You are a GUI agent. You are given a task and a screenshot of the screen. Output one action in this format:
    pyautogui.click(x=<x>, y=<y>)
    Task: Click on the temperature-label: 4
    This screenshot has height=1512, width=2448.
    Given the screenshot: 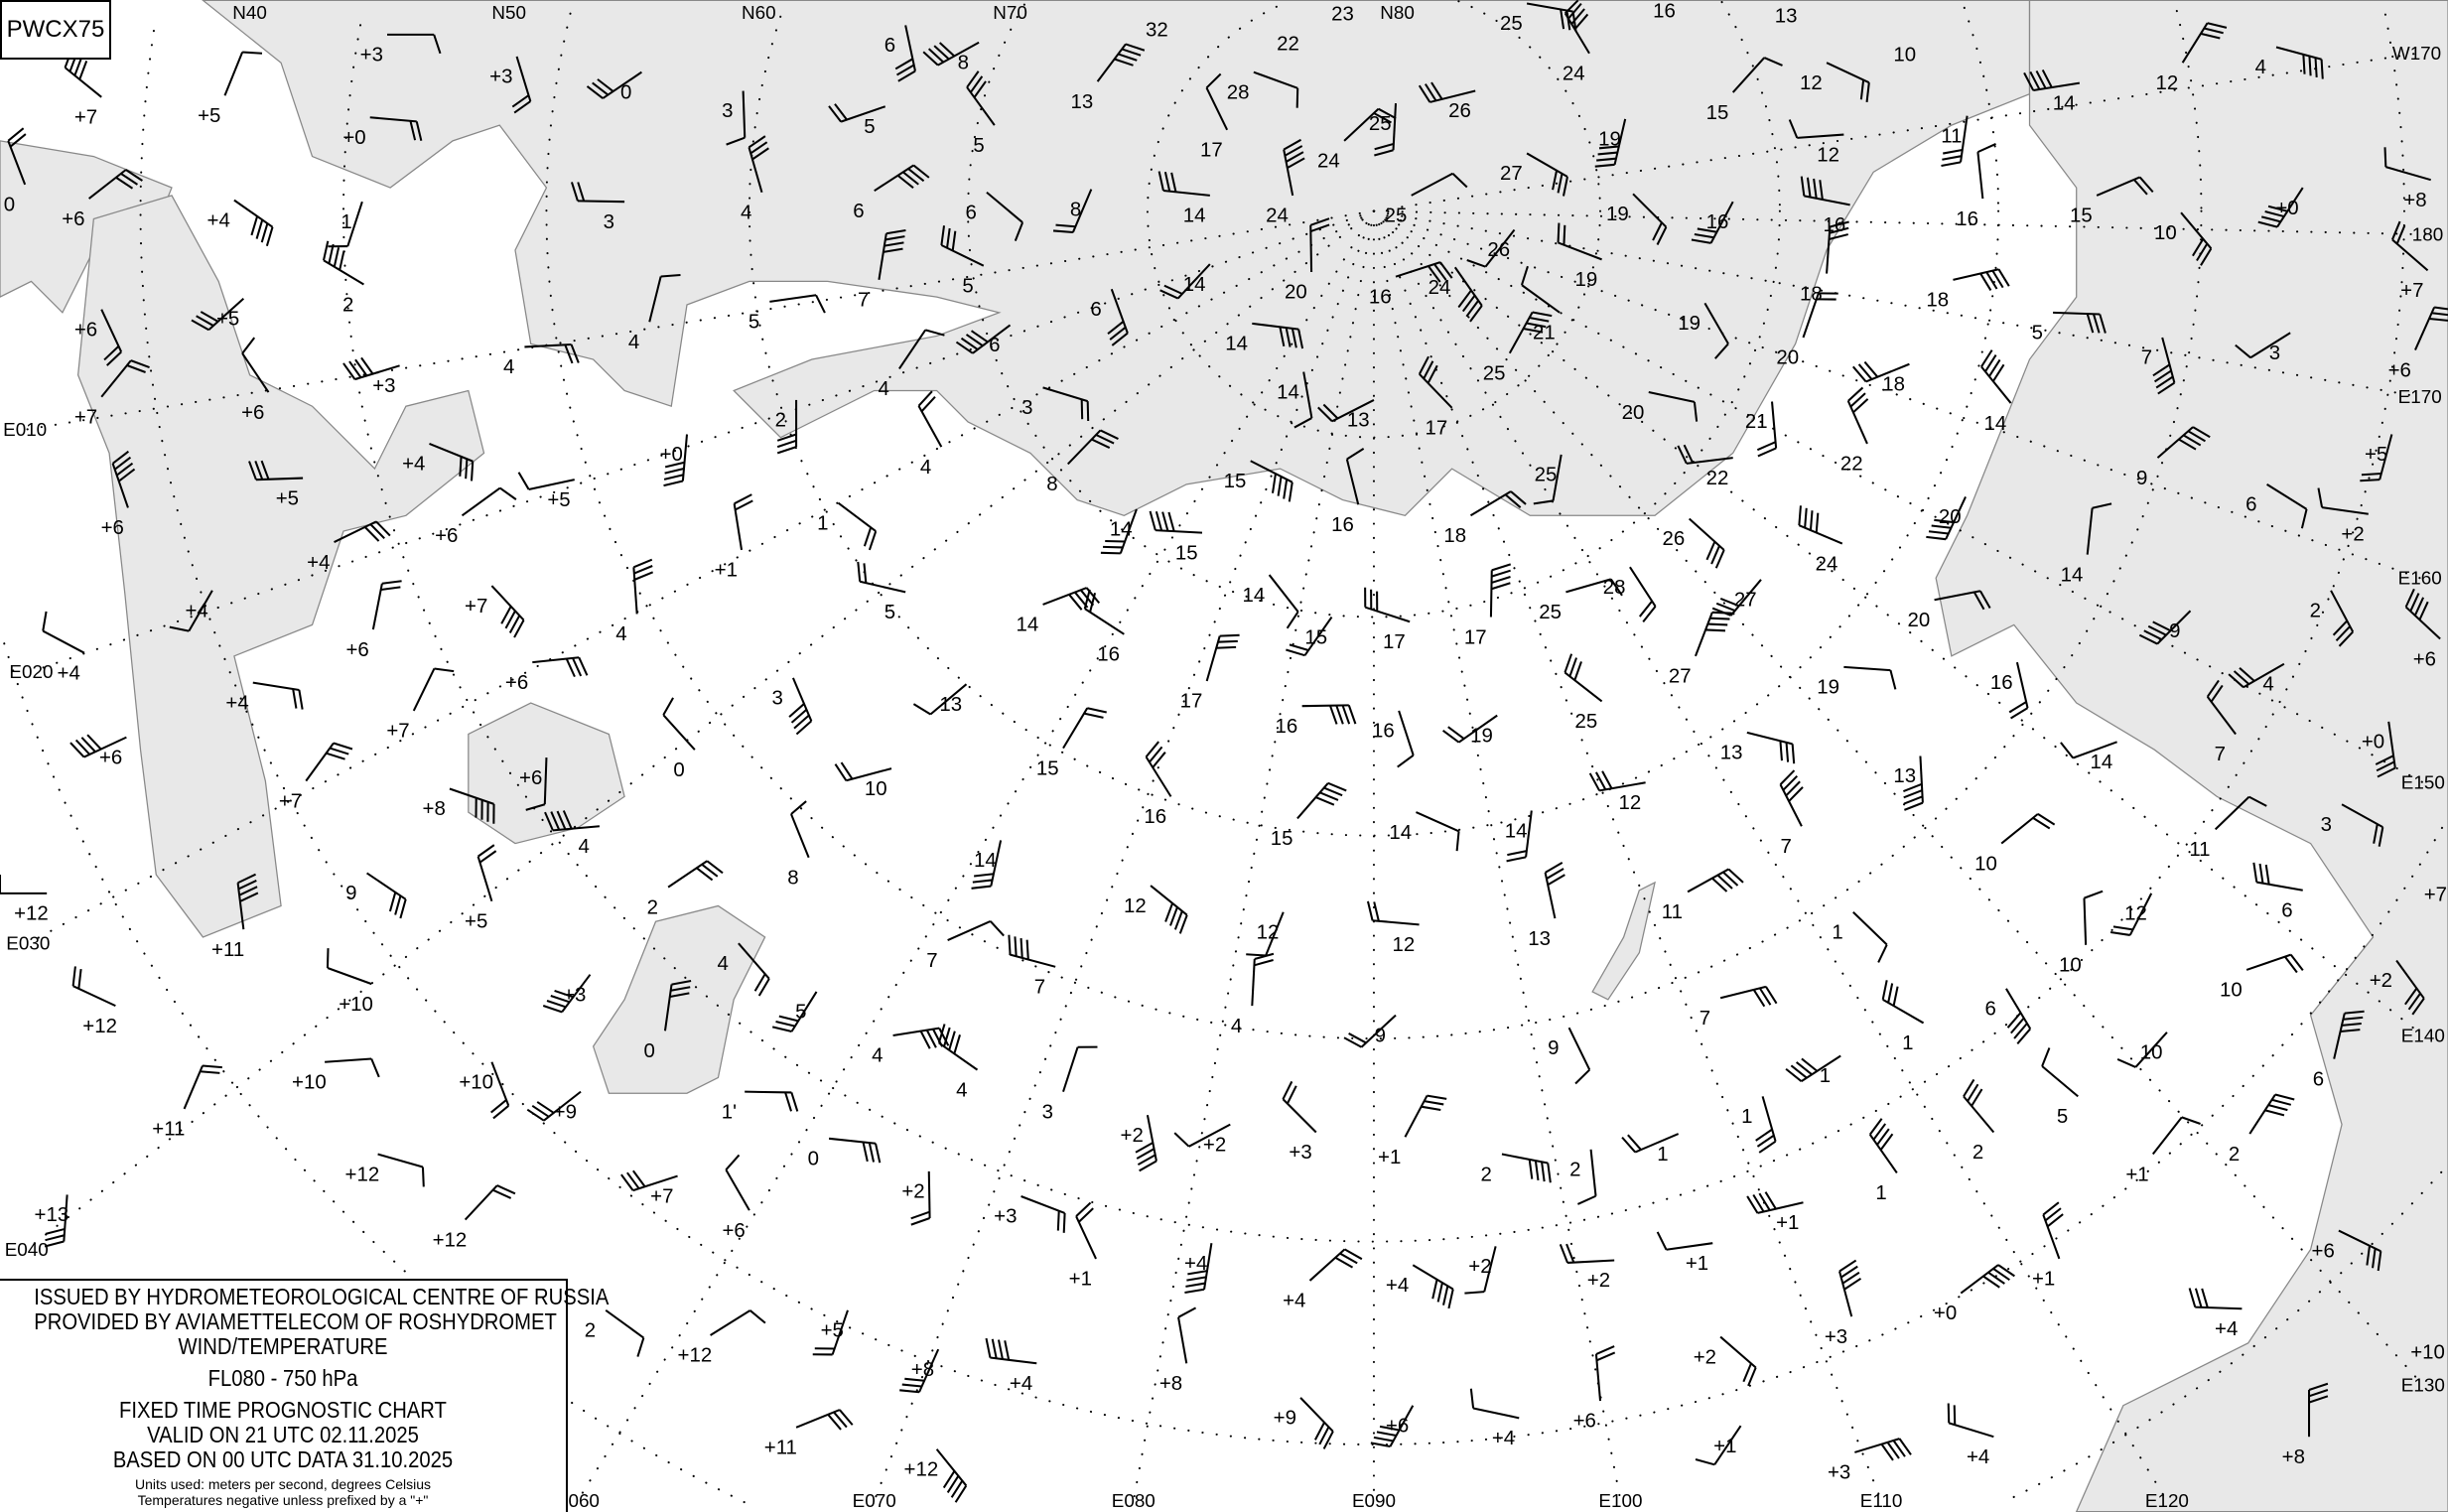 What is the action you would take?
    pyautogui.click(x=2260, y=67)
    